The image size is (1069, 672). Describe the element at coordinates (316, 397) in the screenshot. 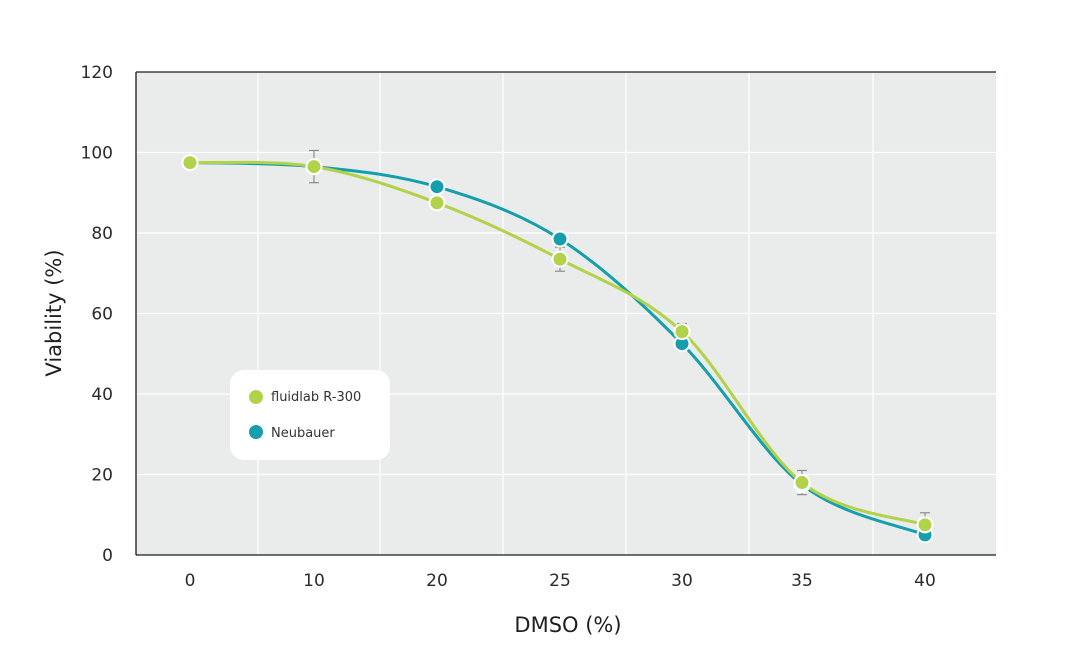

I see `legend-label-fluidlab: fluidlab R-300` at that location.